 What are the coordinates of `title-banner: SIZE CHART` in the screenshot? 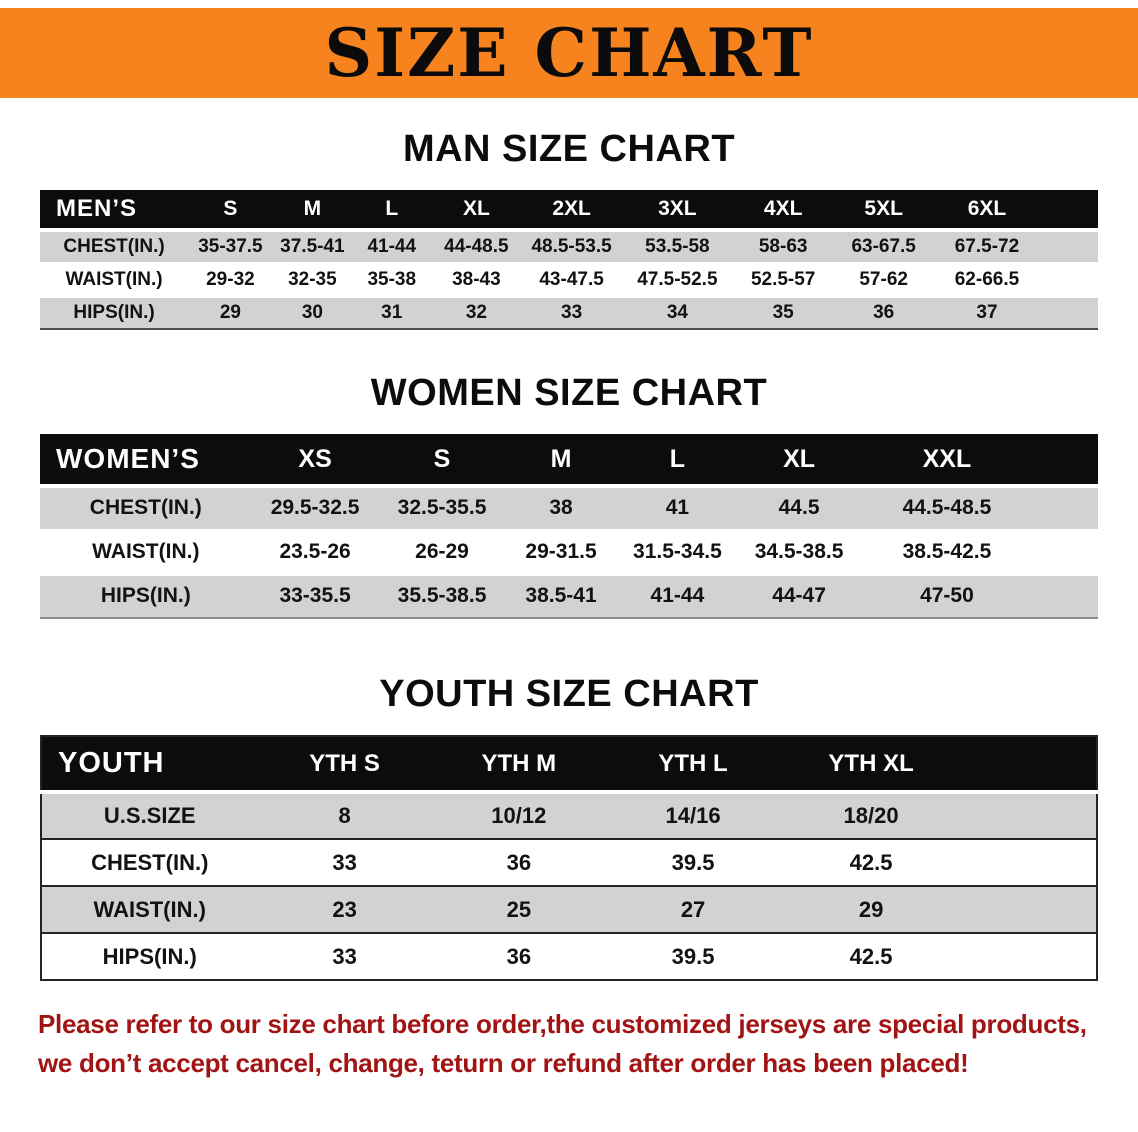 It's located at (569, 53).